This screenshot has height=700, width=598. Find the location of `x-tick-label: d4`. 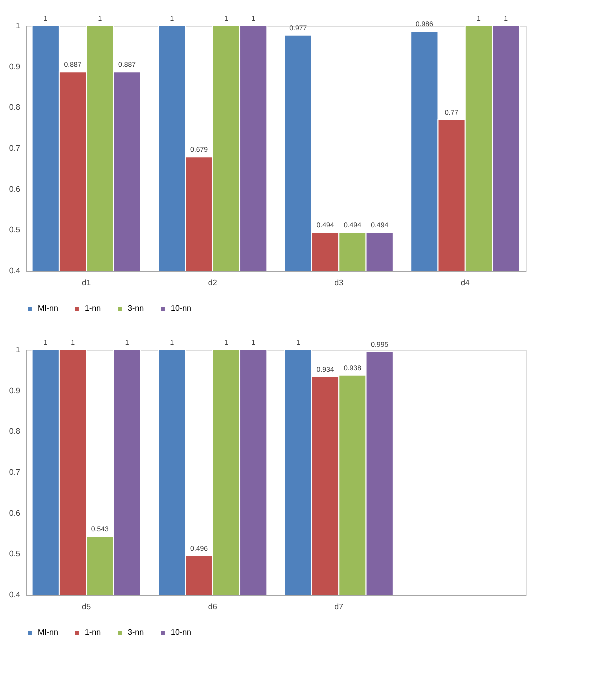

x-tick-label: d4 is located at coordinates (465, 283).